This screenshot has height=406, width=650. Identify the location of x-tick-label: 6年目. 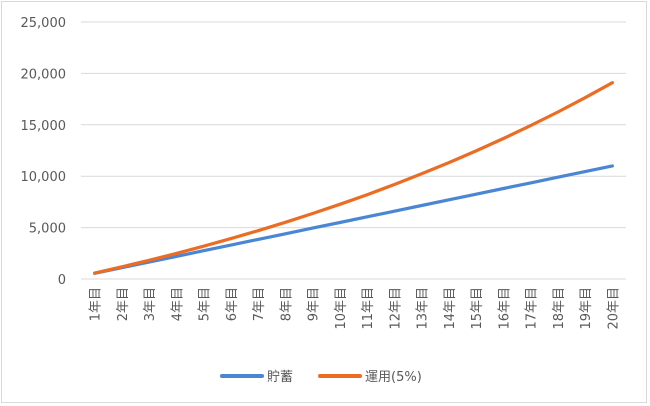
(232, 304).